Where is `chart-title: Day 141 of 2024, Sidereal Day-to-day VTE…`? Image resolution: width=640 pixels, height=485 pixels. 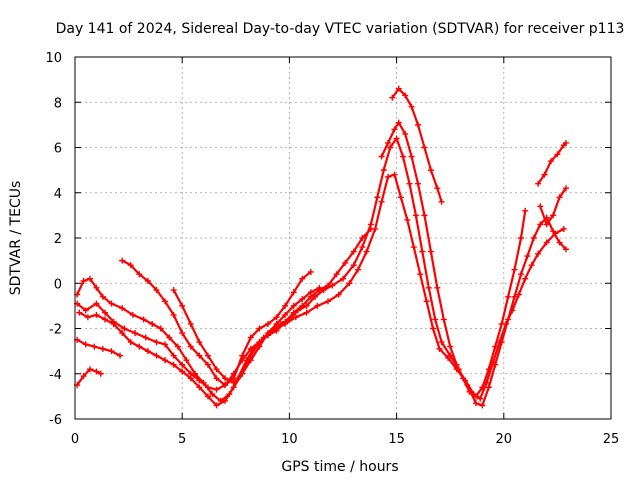
chart-title: Day 141 of 2024, Sidereal Day-to-day VTE… is located at coordinates (340, 29).